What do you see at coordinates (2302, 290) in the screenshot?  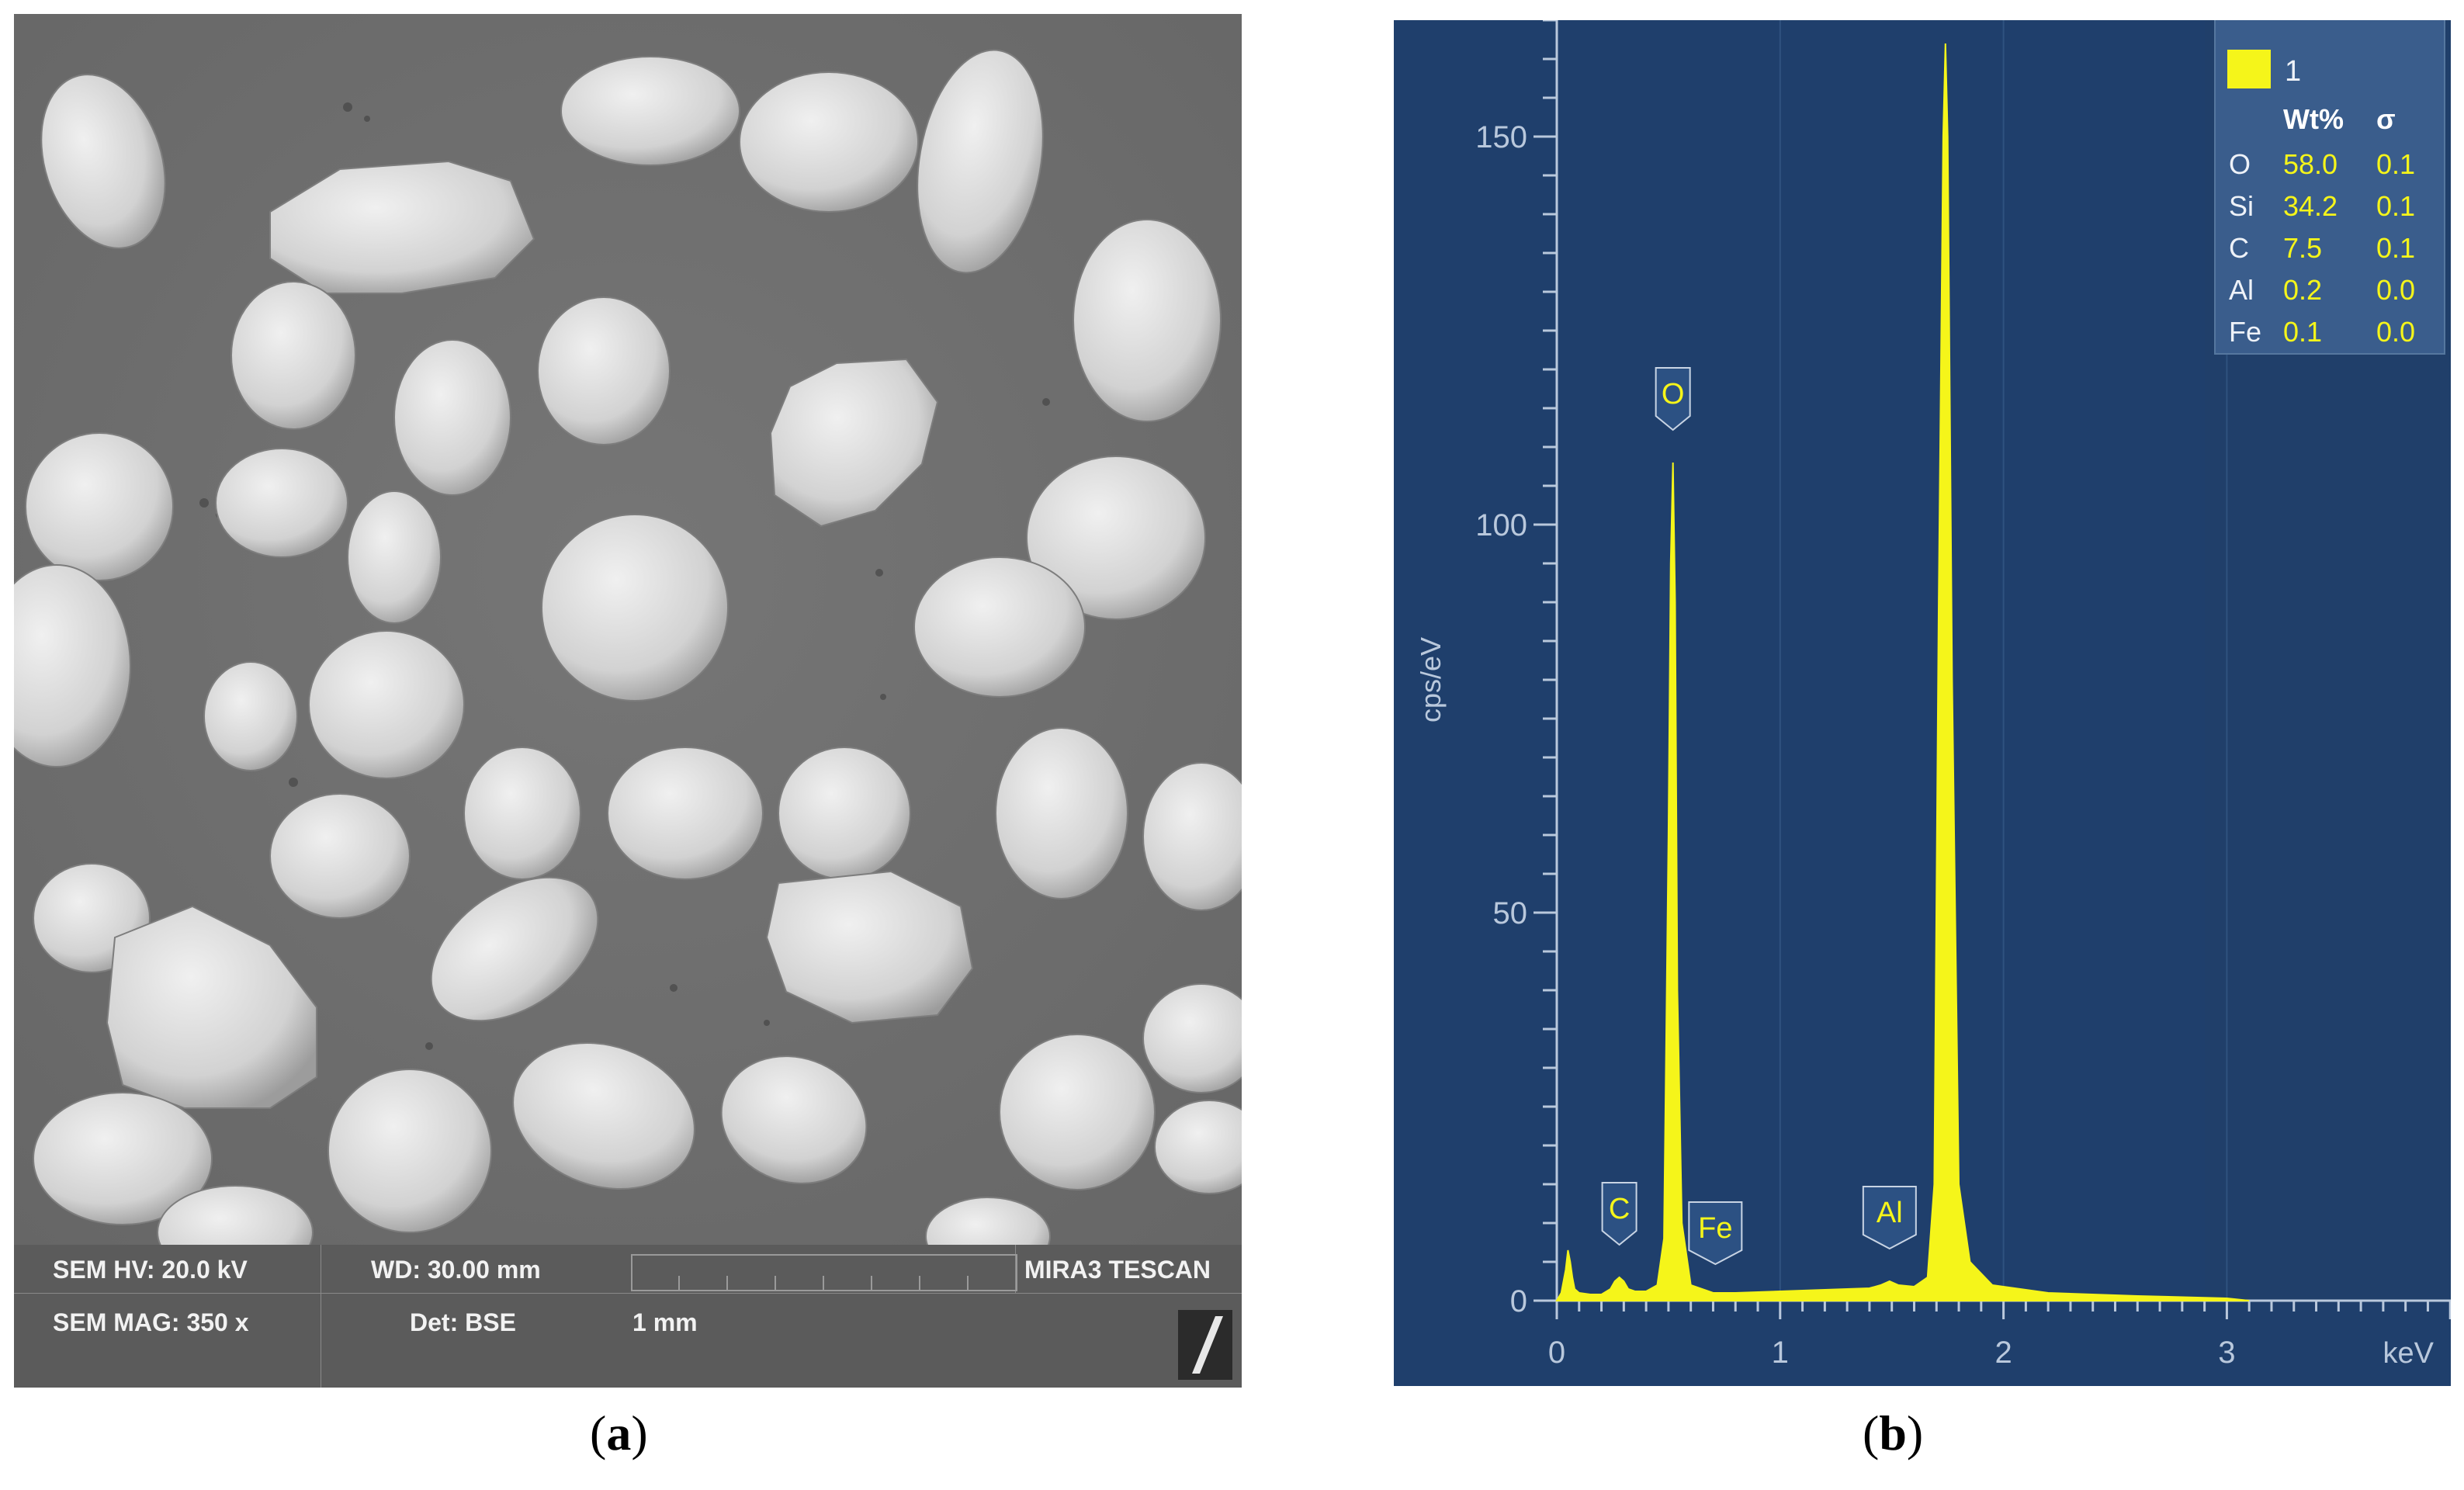 I see `legend-wt-value: 0.2` at bounding box center [2302, 290].